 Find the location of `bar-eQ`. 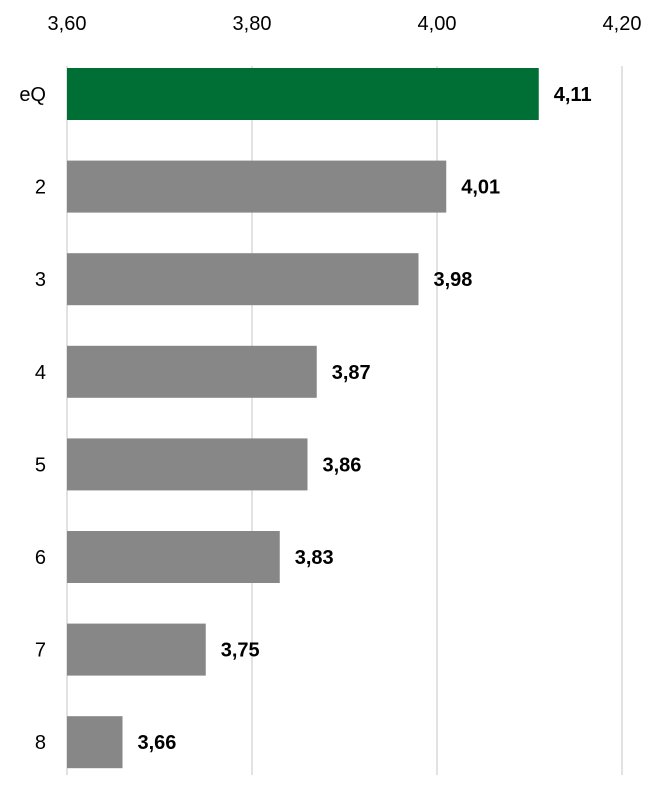

bar-eQ is located at coordinates (303, 94).